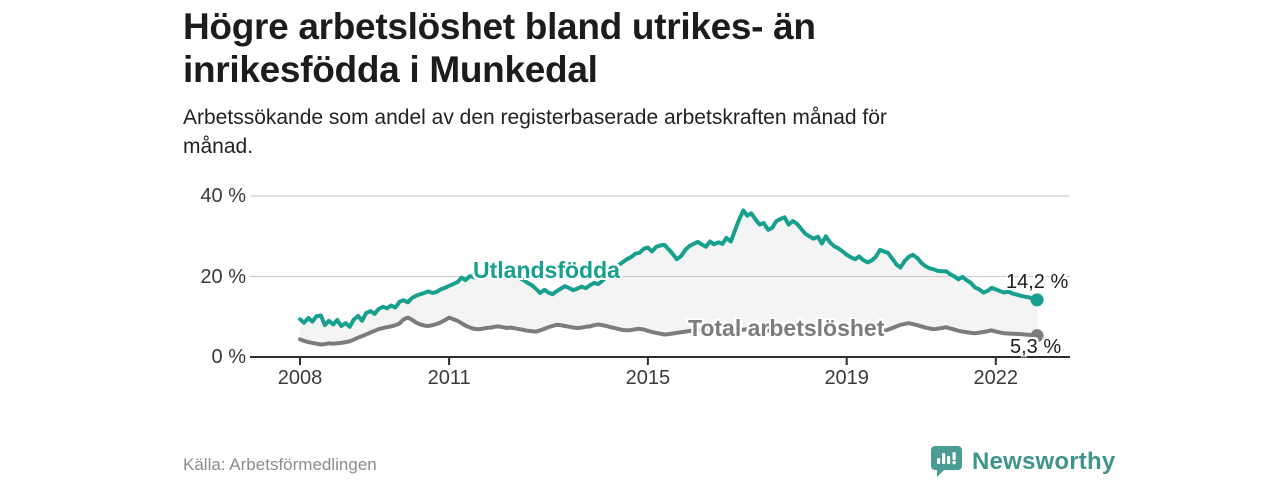 The height and width of the screenshot is (480, 1280). What do you see at coordinates (390, 70) in the screenshot?
I see `page-title-line-2: inrikesfödda i Munkedal` at bounding box center [390, 70].